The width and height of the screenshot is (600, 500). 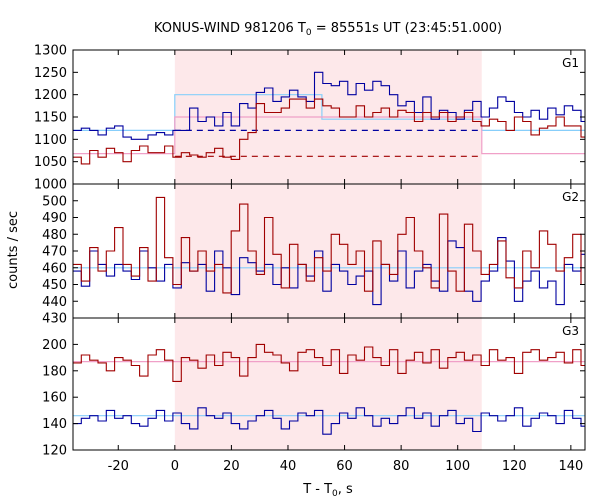 What do you see at coordinates (50, 162) in the screenshot?
I see `y-tick-label: 1050` at bounding box center [50, 162].